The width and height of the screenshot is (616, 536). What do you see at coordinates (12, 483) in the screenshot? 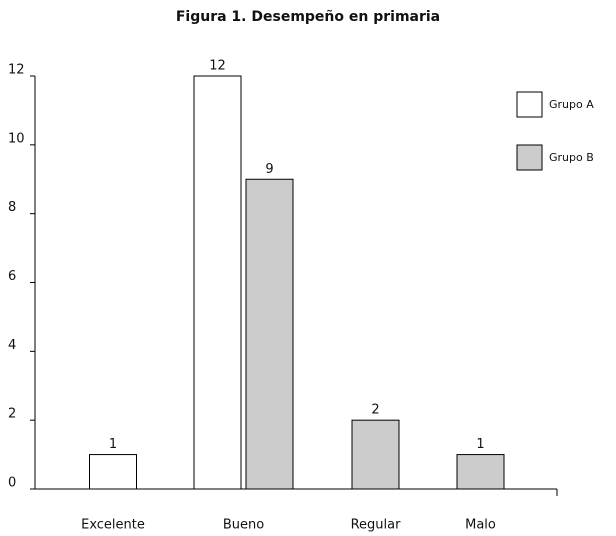
I see `y-tick-label: 0` at bounding box center [12, 483].